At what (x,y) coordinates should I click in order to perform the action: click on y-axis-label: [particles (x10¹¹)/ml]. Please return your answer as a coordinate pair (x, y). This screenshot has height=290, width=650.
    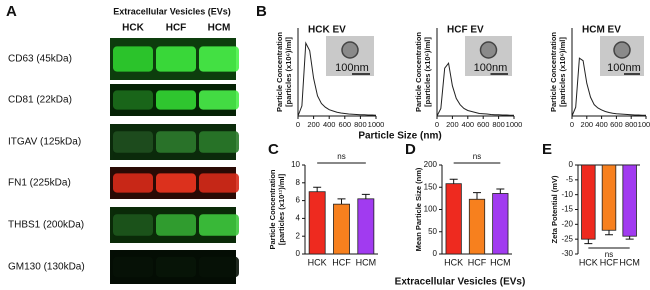
    Looking at the image, I should click on (281, 209).